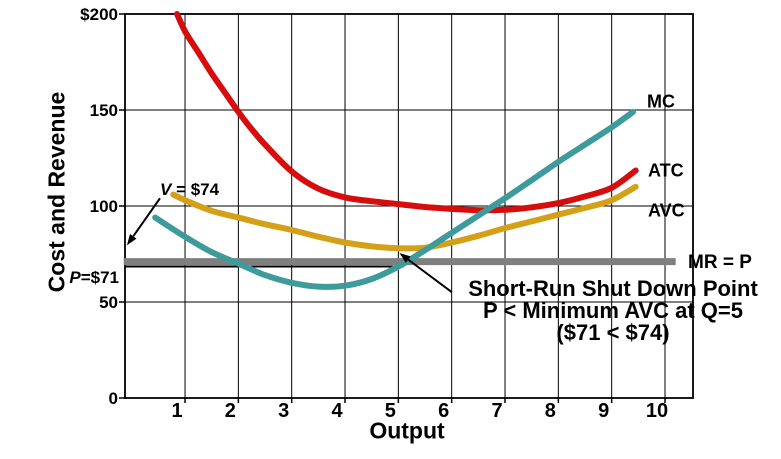 The height and width of the screenshot is (459, 781). What do you see at coordinates (613, 332) in the screenshot?
I see `shutdown-annotation-line3: ($71 < $74)` at bounding box center [613, 332].